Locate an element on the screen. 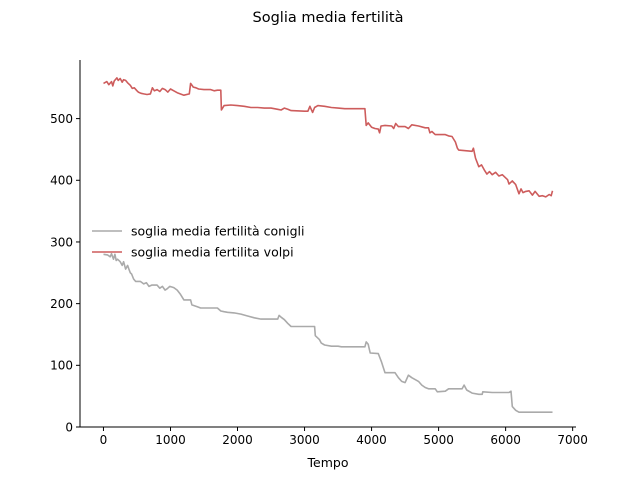 This screenshot has height=480, width=640. y-axis-ticks: 0 100 200 300 400 500 is located at coordinates (65, 273).